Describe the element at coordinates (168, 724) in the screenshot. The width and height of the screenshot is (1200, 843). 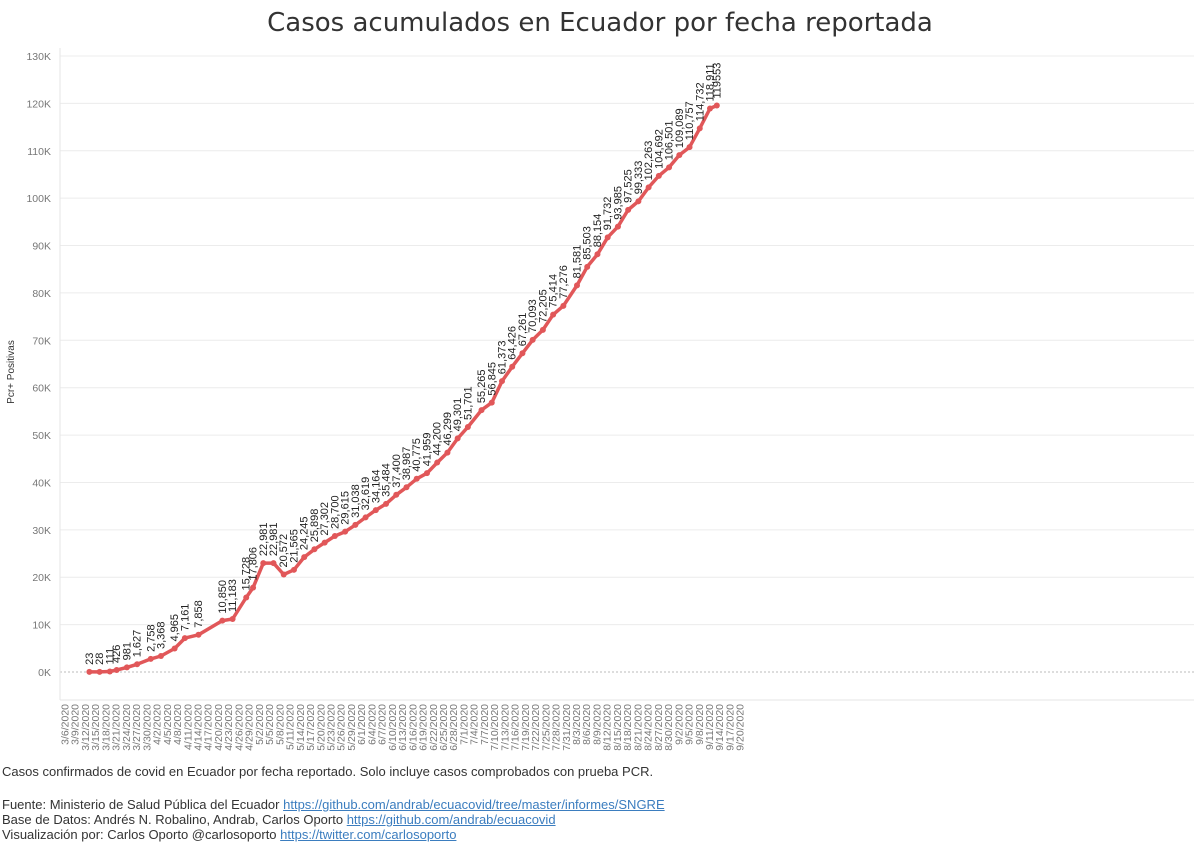
I see `x-tick-label: 4/5/2020` at that location.